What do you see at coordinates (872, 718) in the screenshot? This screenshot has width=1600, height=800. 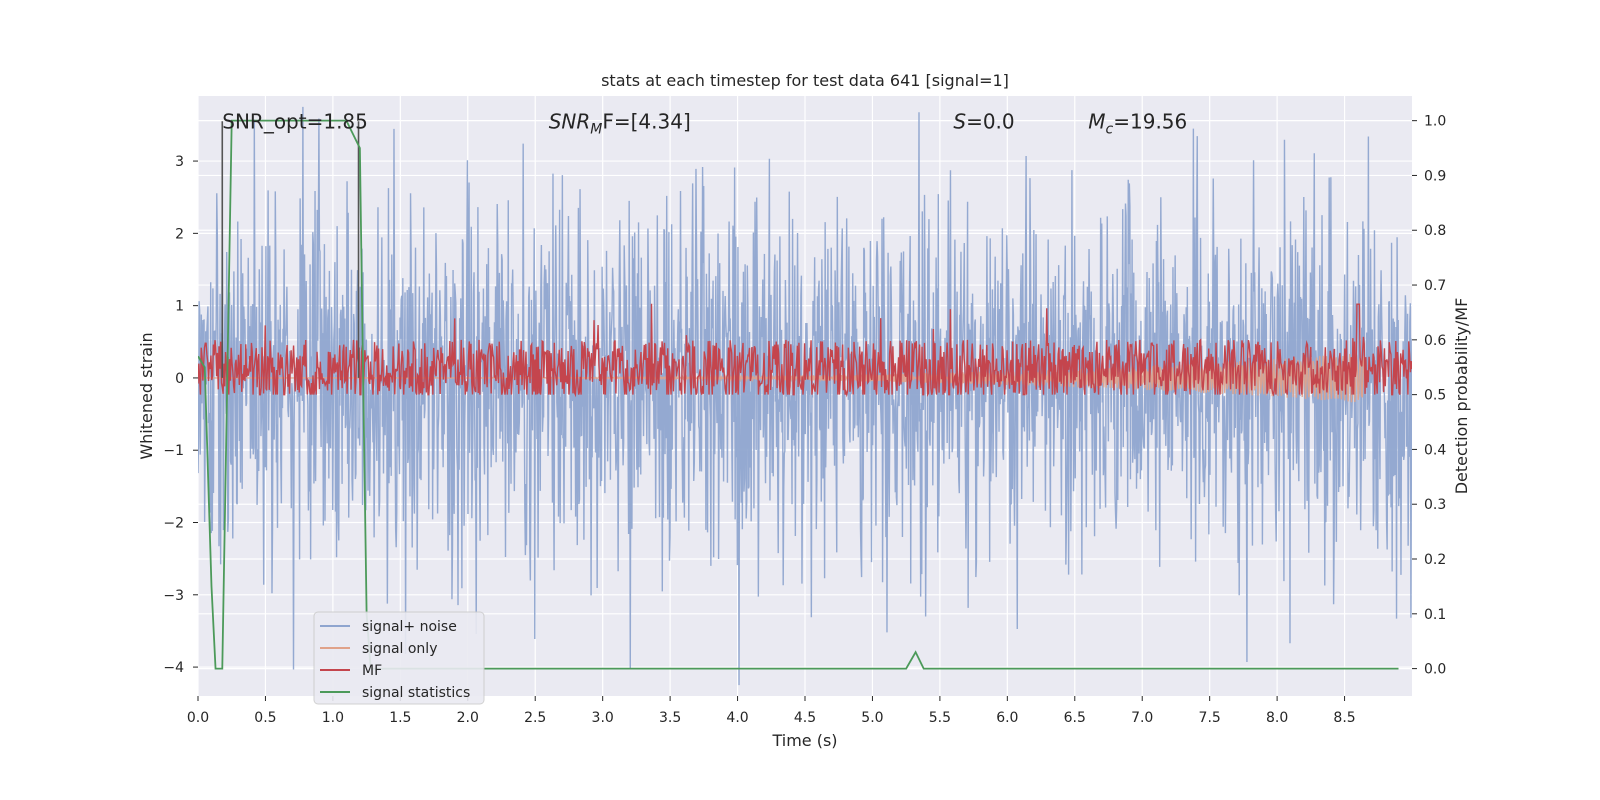 I see `x-tick-label-10: 5.0` at bounding box center [872, 718].